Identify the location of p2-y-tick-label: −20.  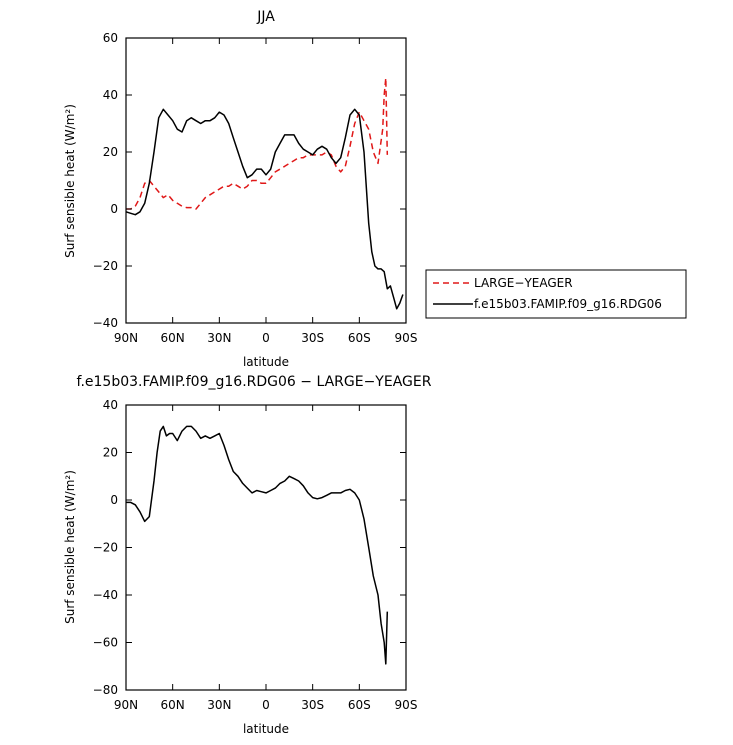
(105, 548).